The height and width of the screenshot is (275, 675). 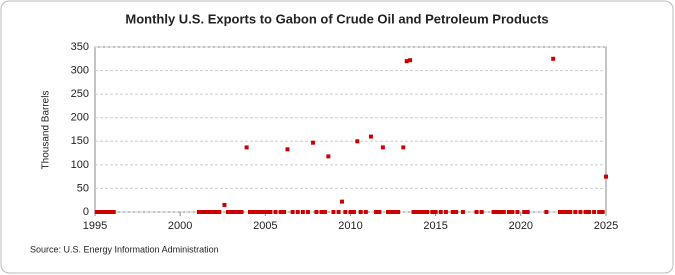 I want to click on x-tick-label: 2000, so click(x=180, y=226).